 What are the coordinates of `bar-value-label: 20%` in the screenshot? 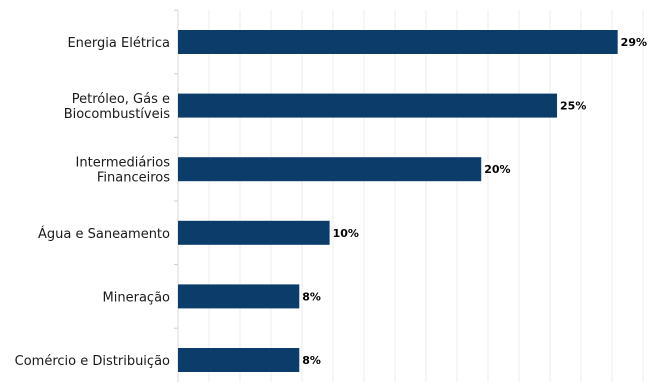 It's located at (497, 169).